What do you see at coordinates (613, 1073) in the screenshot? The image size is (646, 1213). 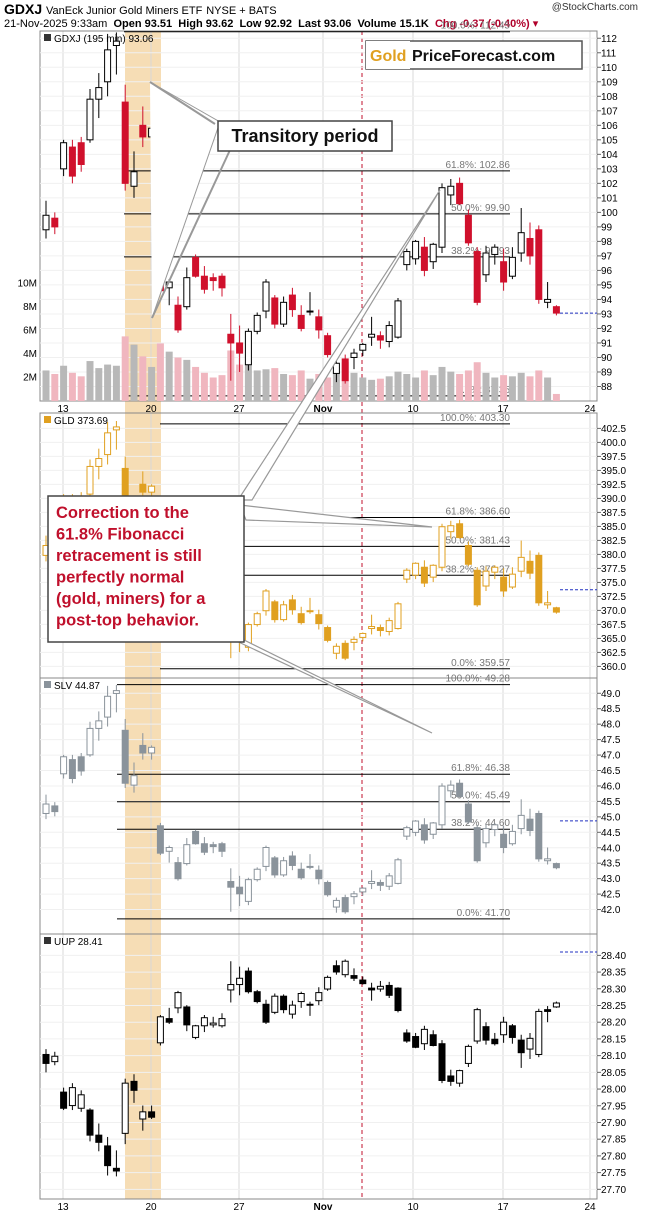 I see `y-tick-label: 28.05` at bounding box center [613, 1073].